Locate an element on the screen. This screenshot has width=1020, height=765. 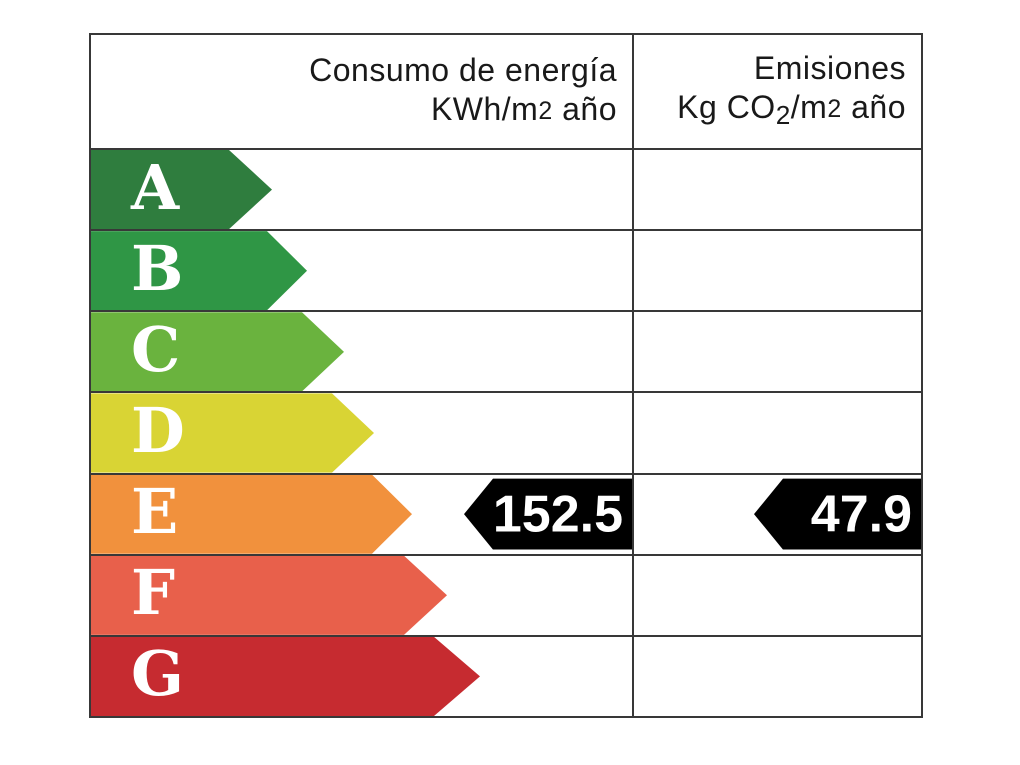
rating-row-b: B is located at coordinates (506, 272).